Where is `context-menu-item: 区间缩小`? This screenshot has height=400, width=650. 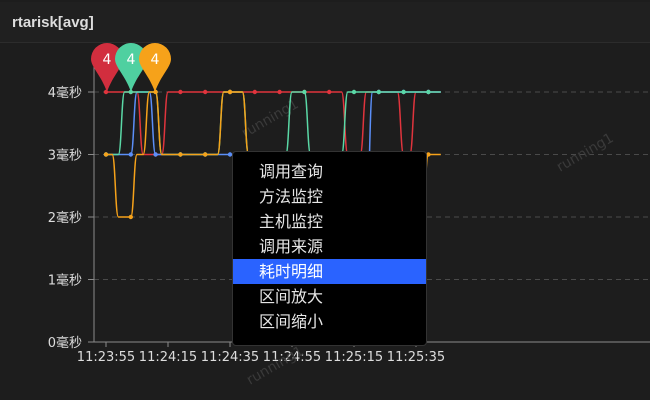 context-menu-item: 区间缩小 is located at coordinates (291, 321).